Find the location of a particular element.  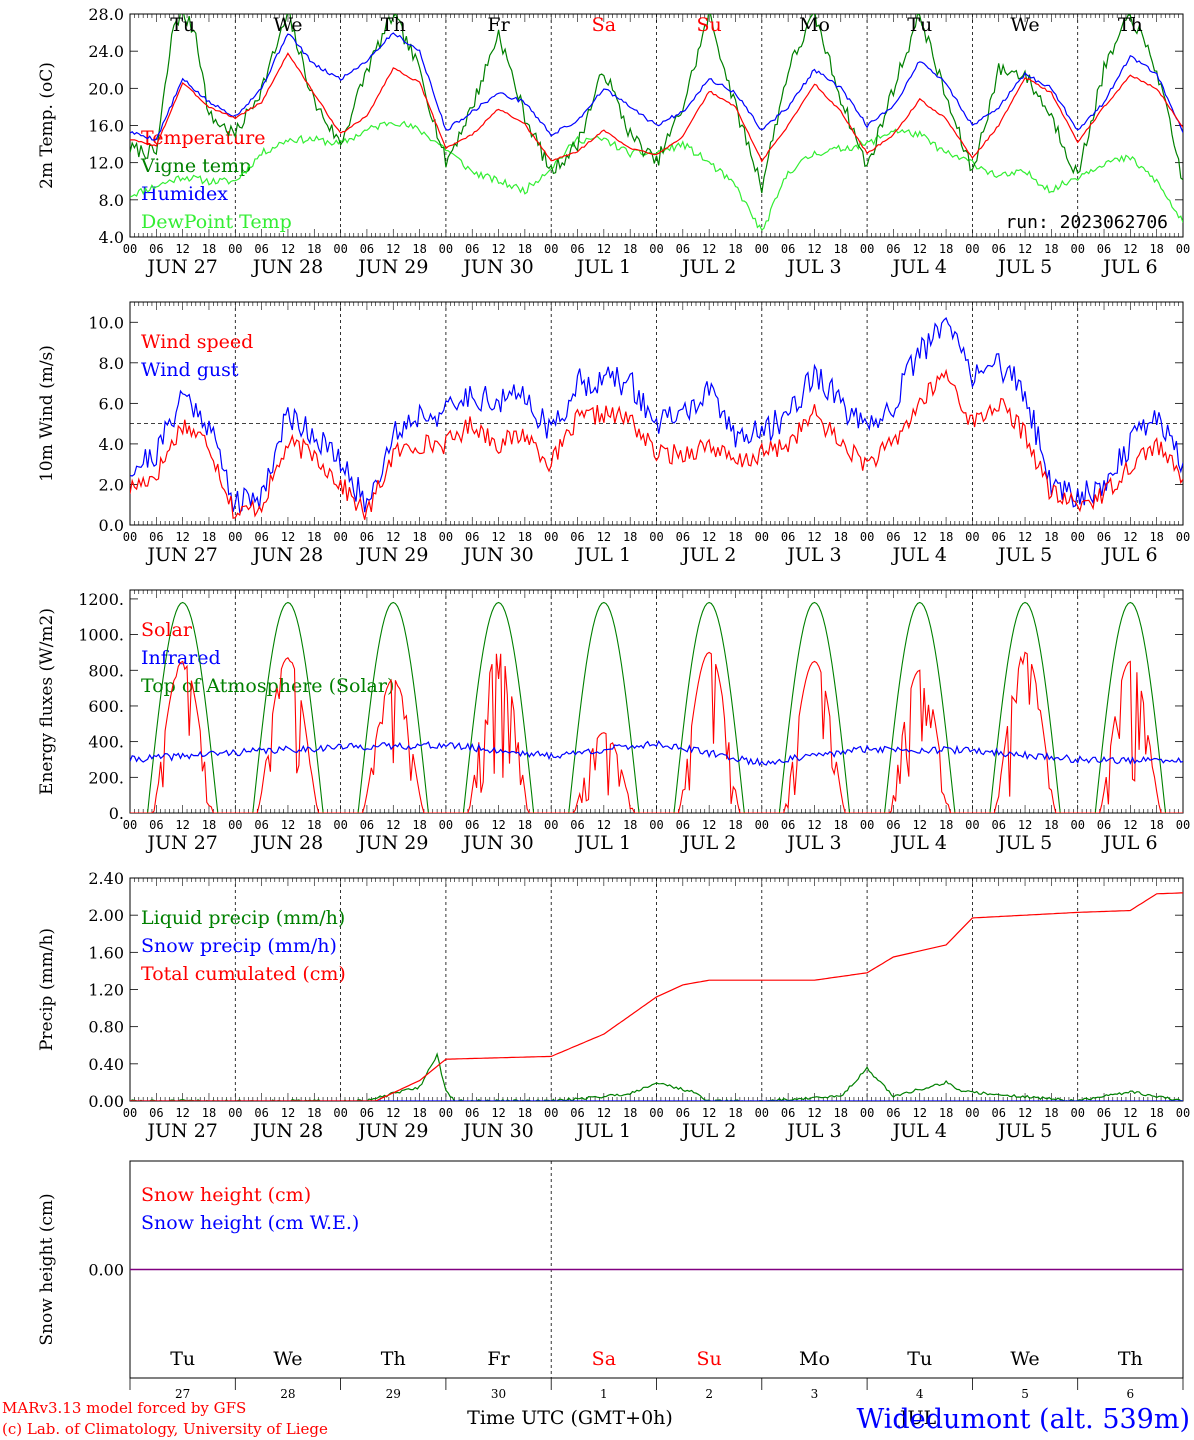

y-tick-label: 400. is located at coordinates (106, 742).